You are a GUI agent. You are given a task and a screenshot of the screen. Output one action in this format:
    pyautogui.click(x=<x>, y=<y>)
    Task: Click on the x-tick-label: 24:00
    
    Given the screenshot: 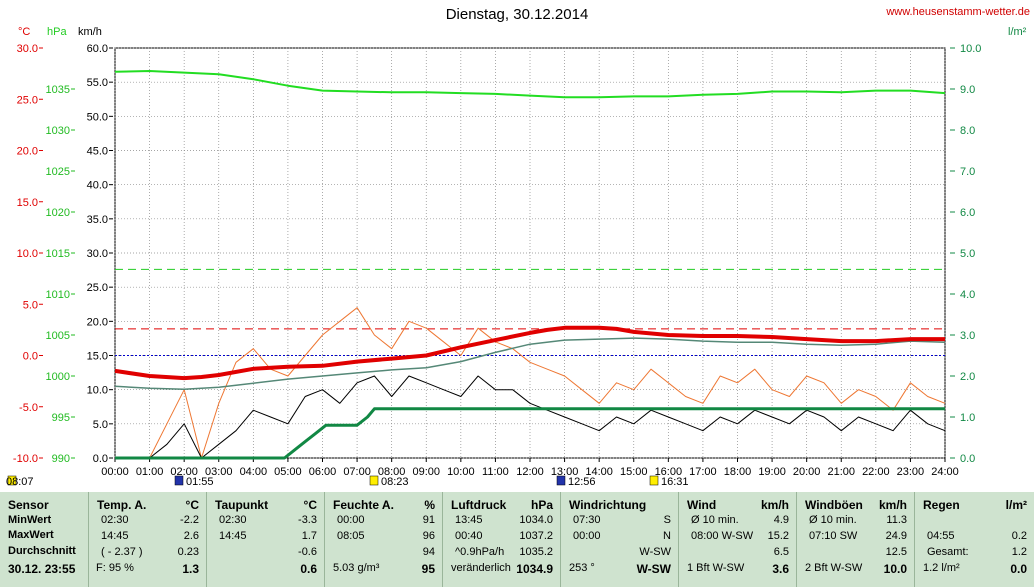 What is the action you would take?
    pyautogui.click(x=945, y=472)
    